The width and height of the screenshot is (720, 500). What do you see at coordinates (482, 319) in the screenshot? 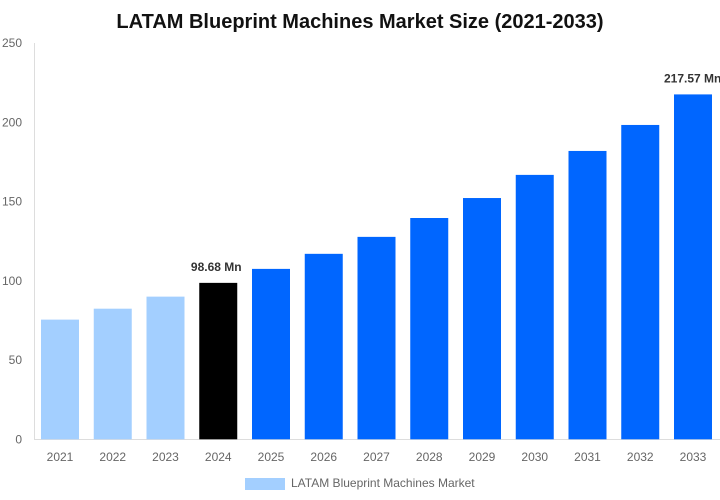
I see `bar-2029` at bounding box center [482, 319].